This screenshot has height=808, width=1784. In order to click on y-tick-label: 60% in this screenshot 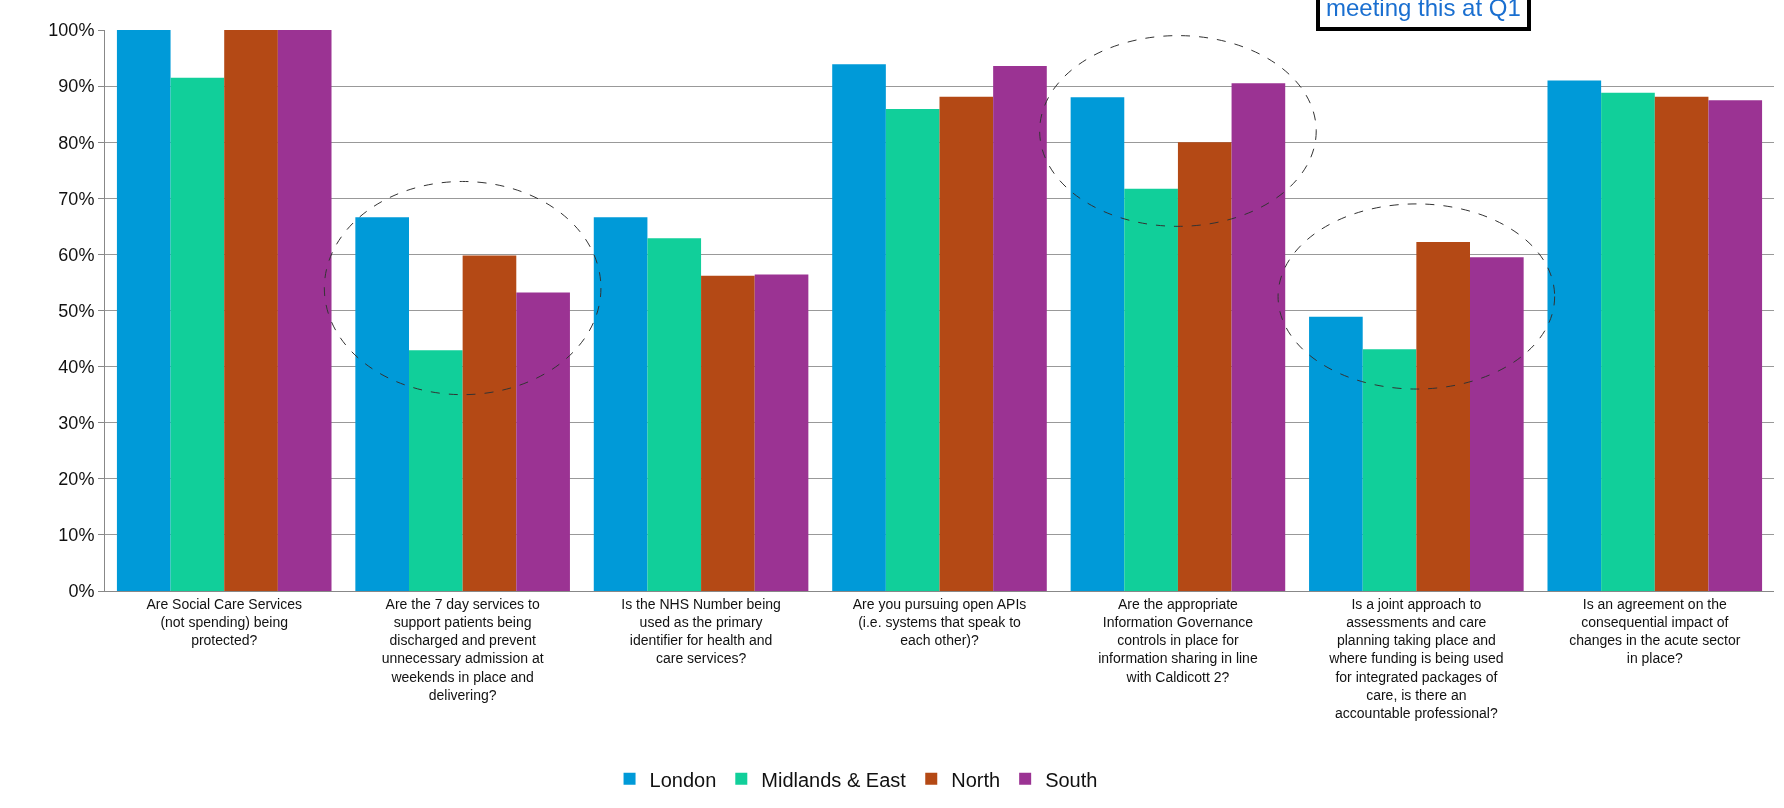, I will do `click(76, 254)`.